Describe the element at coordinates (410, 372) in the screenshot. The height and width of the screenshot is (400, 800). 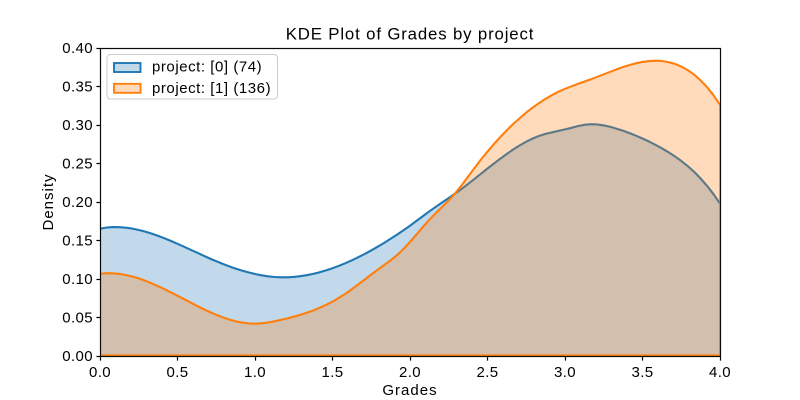
I see `svg-text: 2.0` at that location.